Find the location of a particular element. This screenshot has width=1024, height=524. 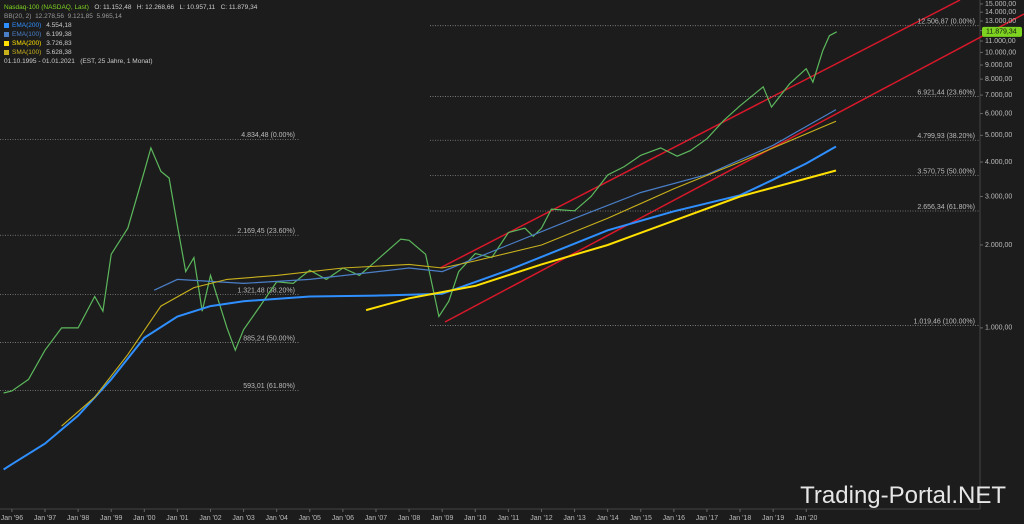

legend-name: EMA(100) is located at coordinates (27, 34).